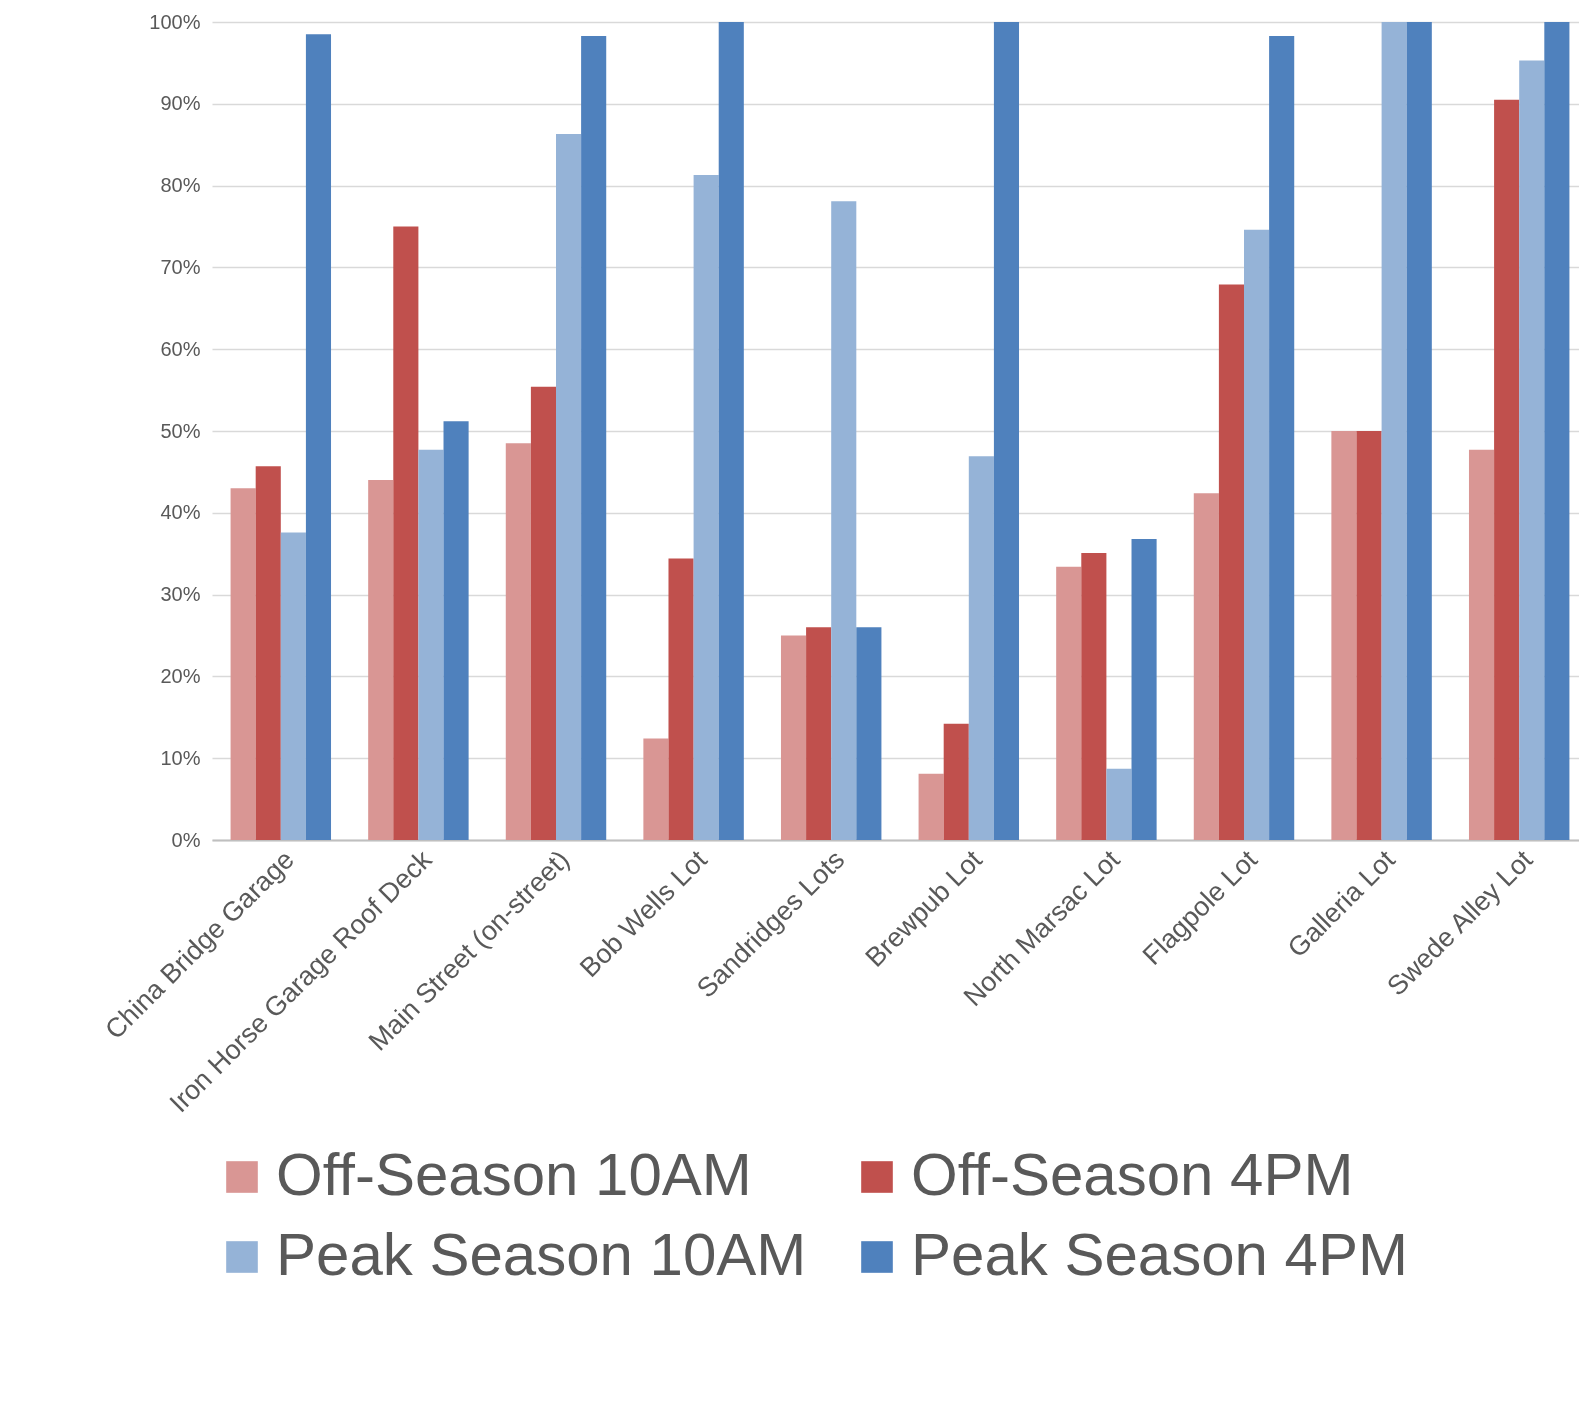  What do you see at coordinates (180, 430) in the screenshot?
I see `y-tick-label: 50%` at bounding box center [180, 430].